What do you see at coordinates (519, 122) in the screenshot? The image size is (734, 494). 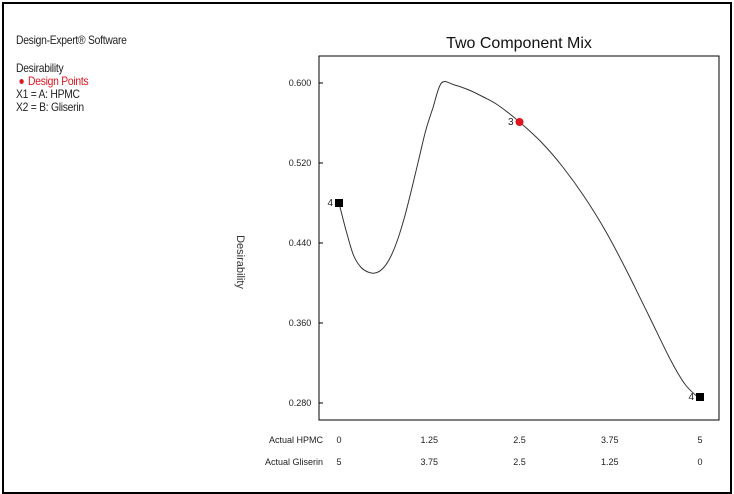 I see `design-point-circle` at bounding box center [519, 122].